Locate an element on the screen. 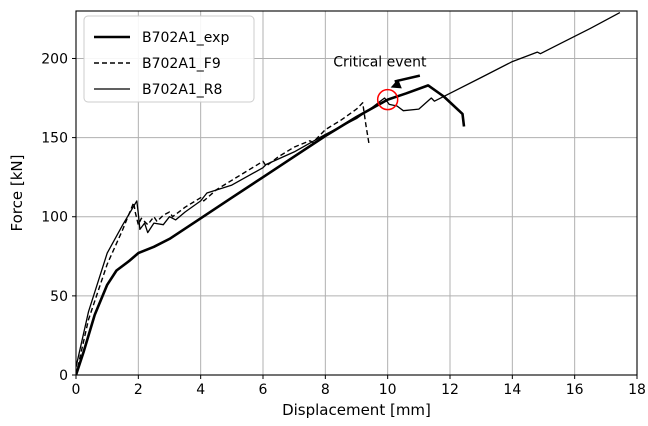 This screenshot has height=426, width=648. x-tick-label: 12 is located at coordinates (450, 390).